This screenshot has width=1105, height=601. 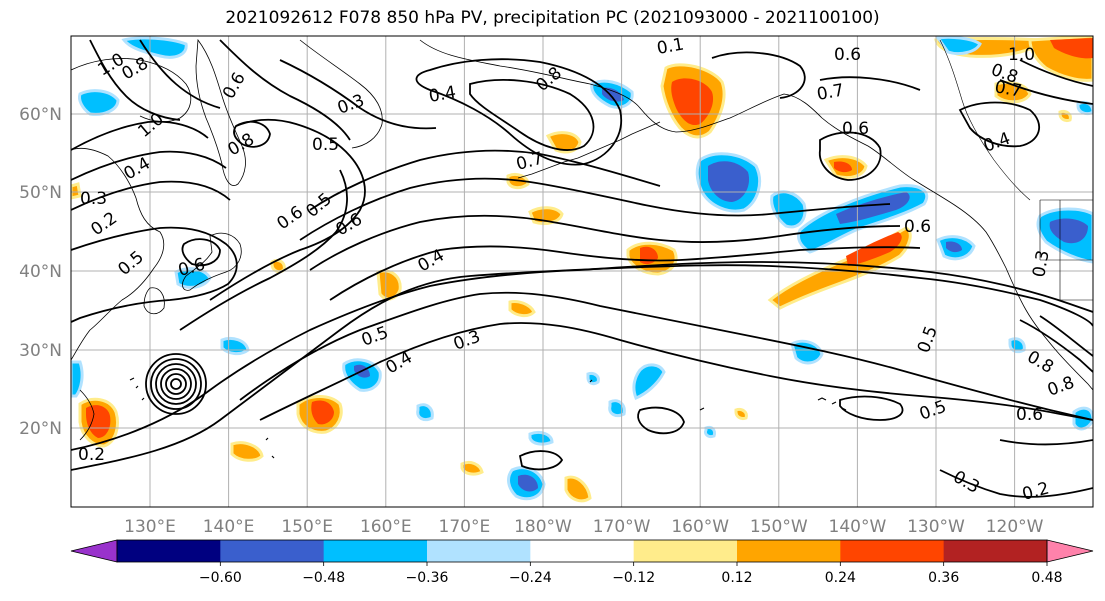 I want to click on colorbar-extend-low, so click(x=94, y=551).